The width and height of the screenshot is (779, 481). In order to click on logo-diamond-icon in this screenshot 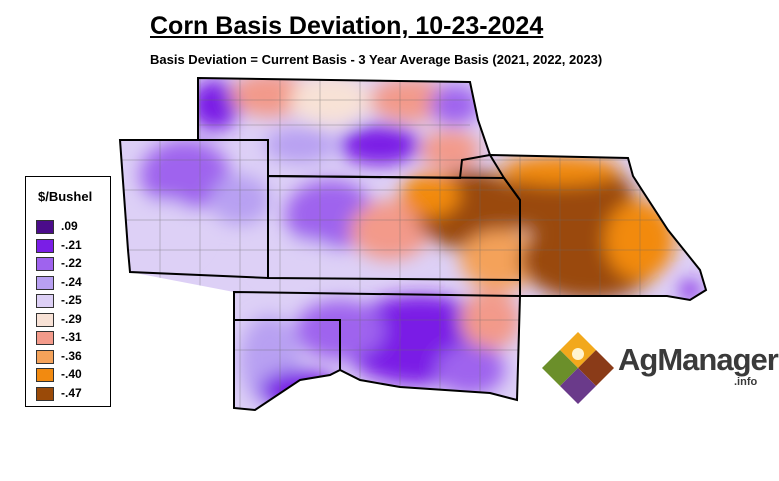, I will do `click(578, 368)`.